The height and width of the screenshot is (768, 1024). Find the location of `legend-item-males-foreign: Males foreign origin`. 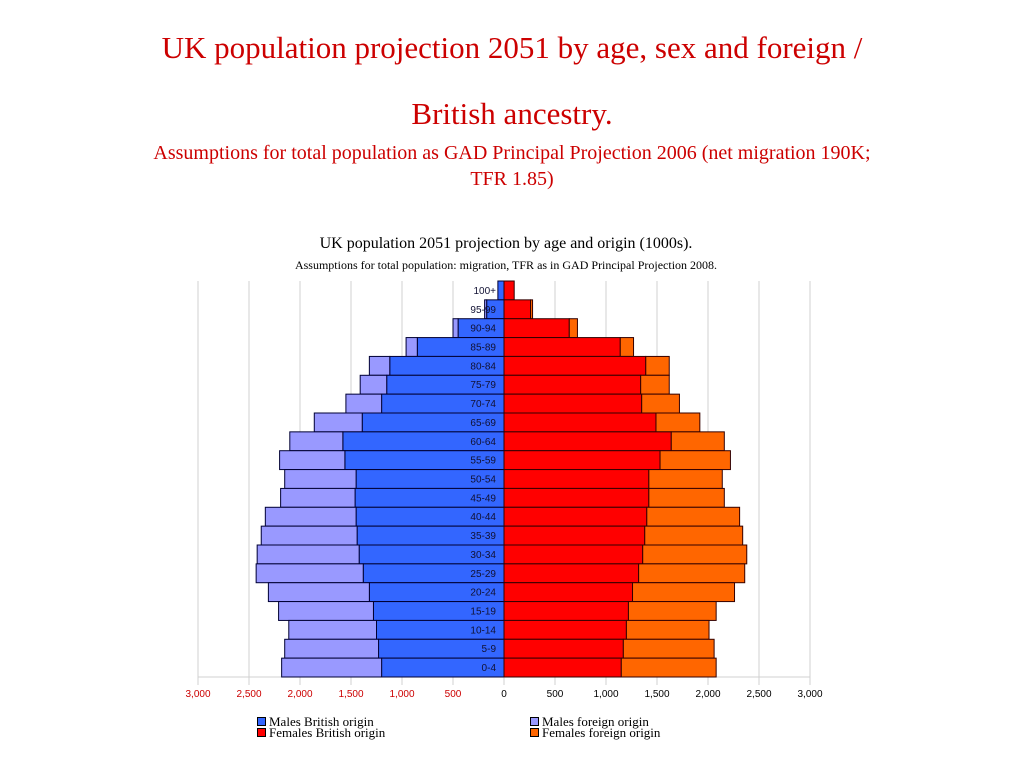

legend-item-males-foreign: Males foreign origin is located at coordinates (595, 721).